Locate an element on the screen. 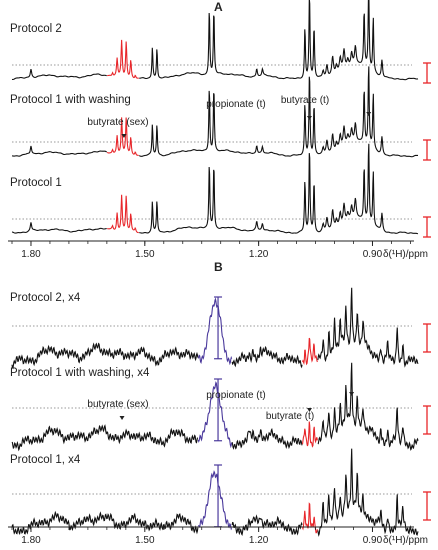 Image resolution: width=438 pixels, height=550 pixels. panel-label: B is located at coordinates (218, 267).